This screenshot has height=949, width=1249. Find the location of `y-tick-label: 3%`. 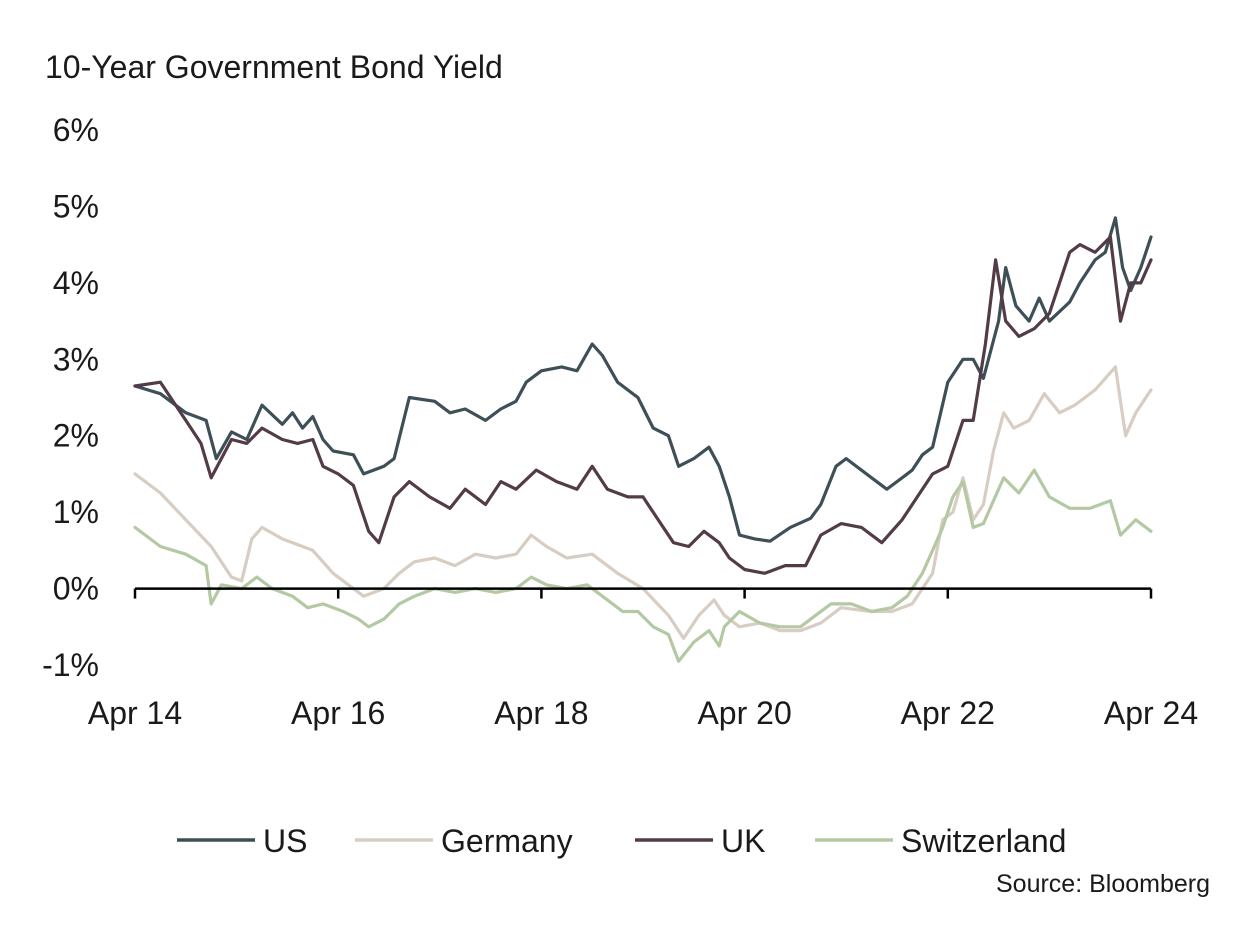

y-tick-label: 3% is located at coordinates (76, 359).